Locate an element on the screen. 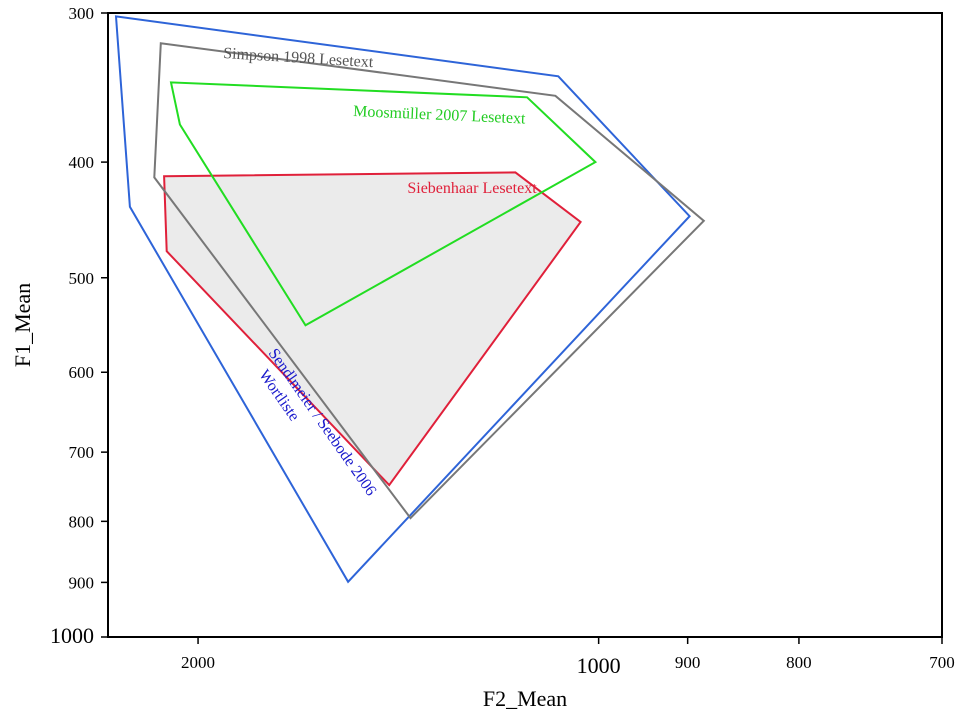 The image size is (963, 723). y-tick-label: 1000 is located at coordinates (72, 635).